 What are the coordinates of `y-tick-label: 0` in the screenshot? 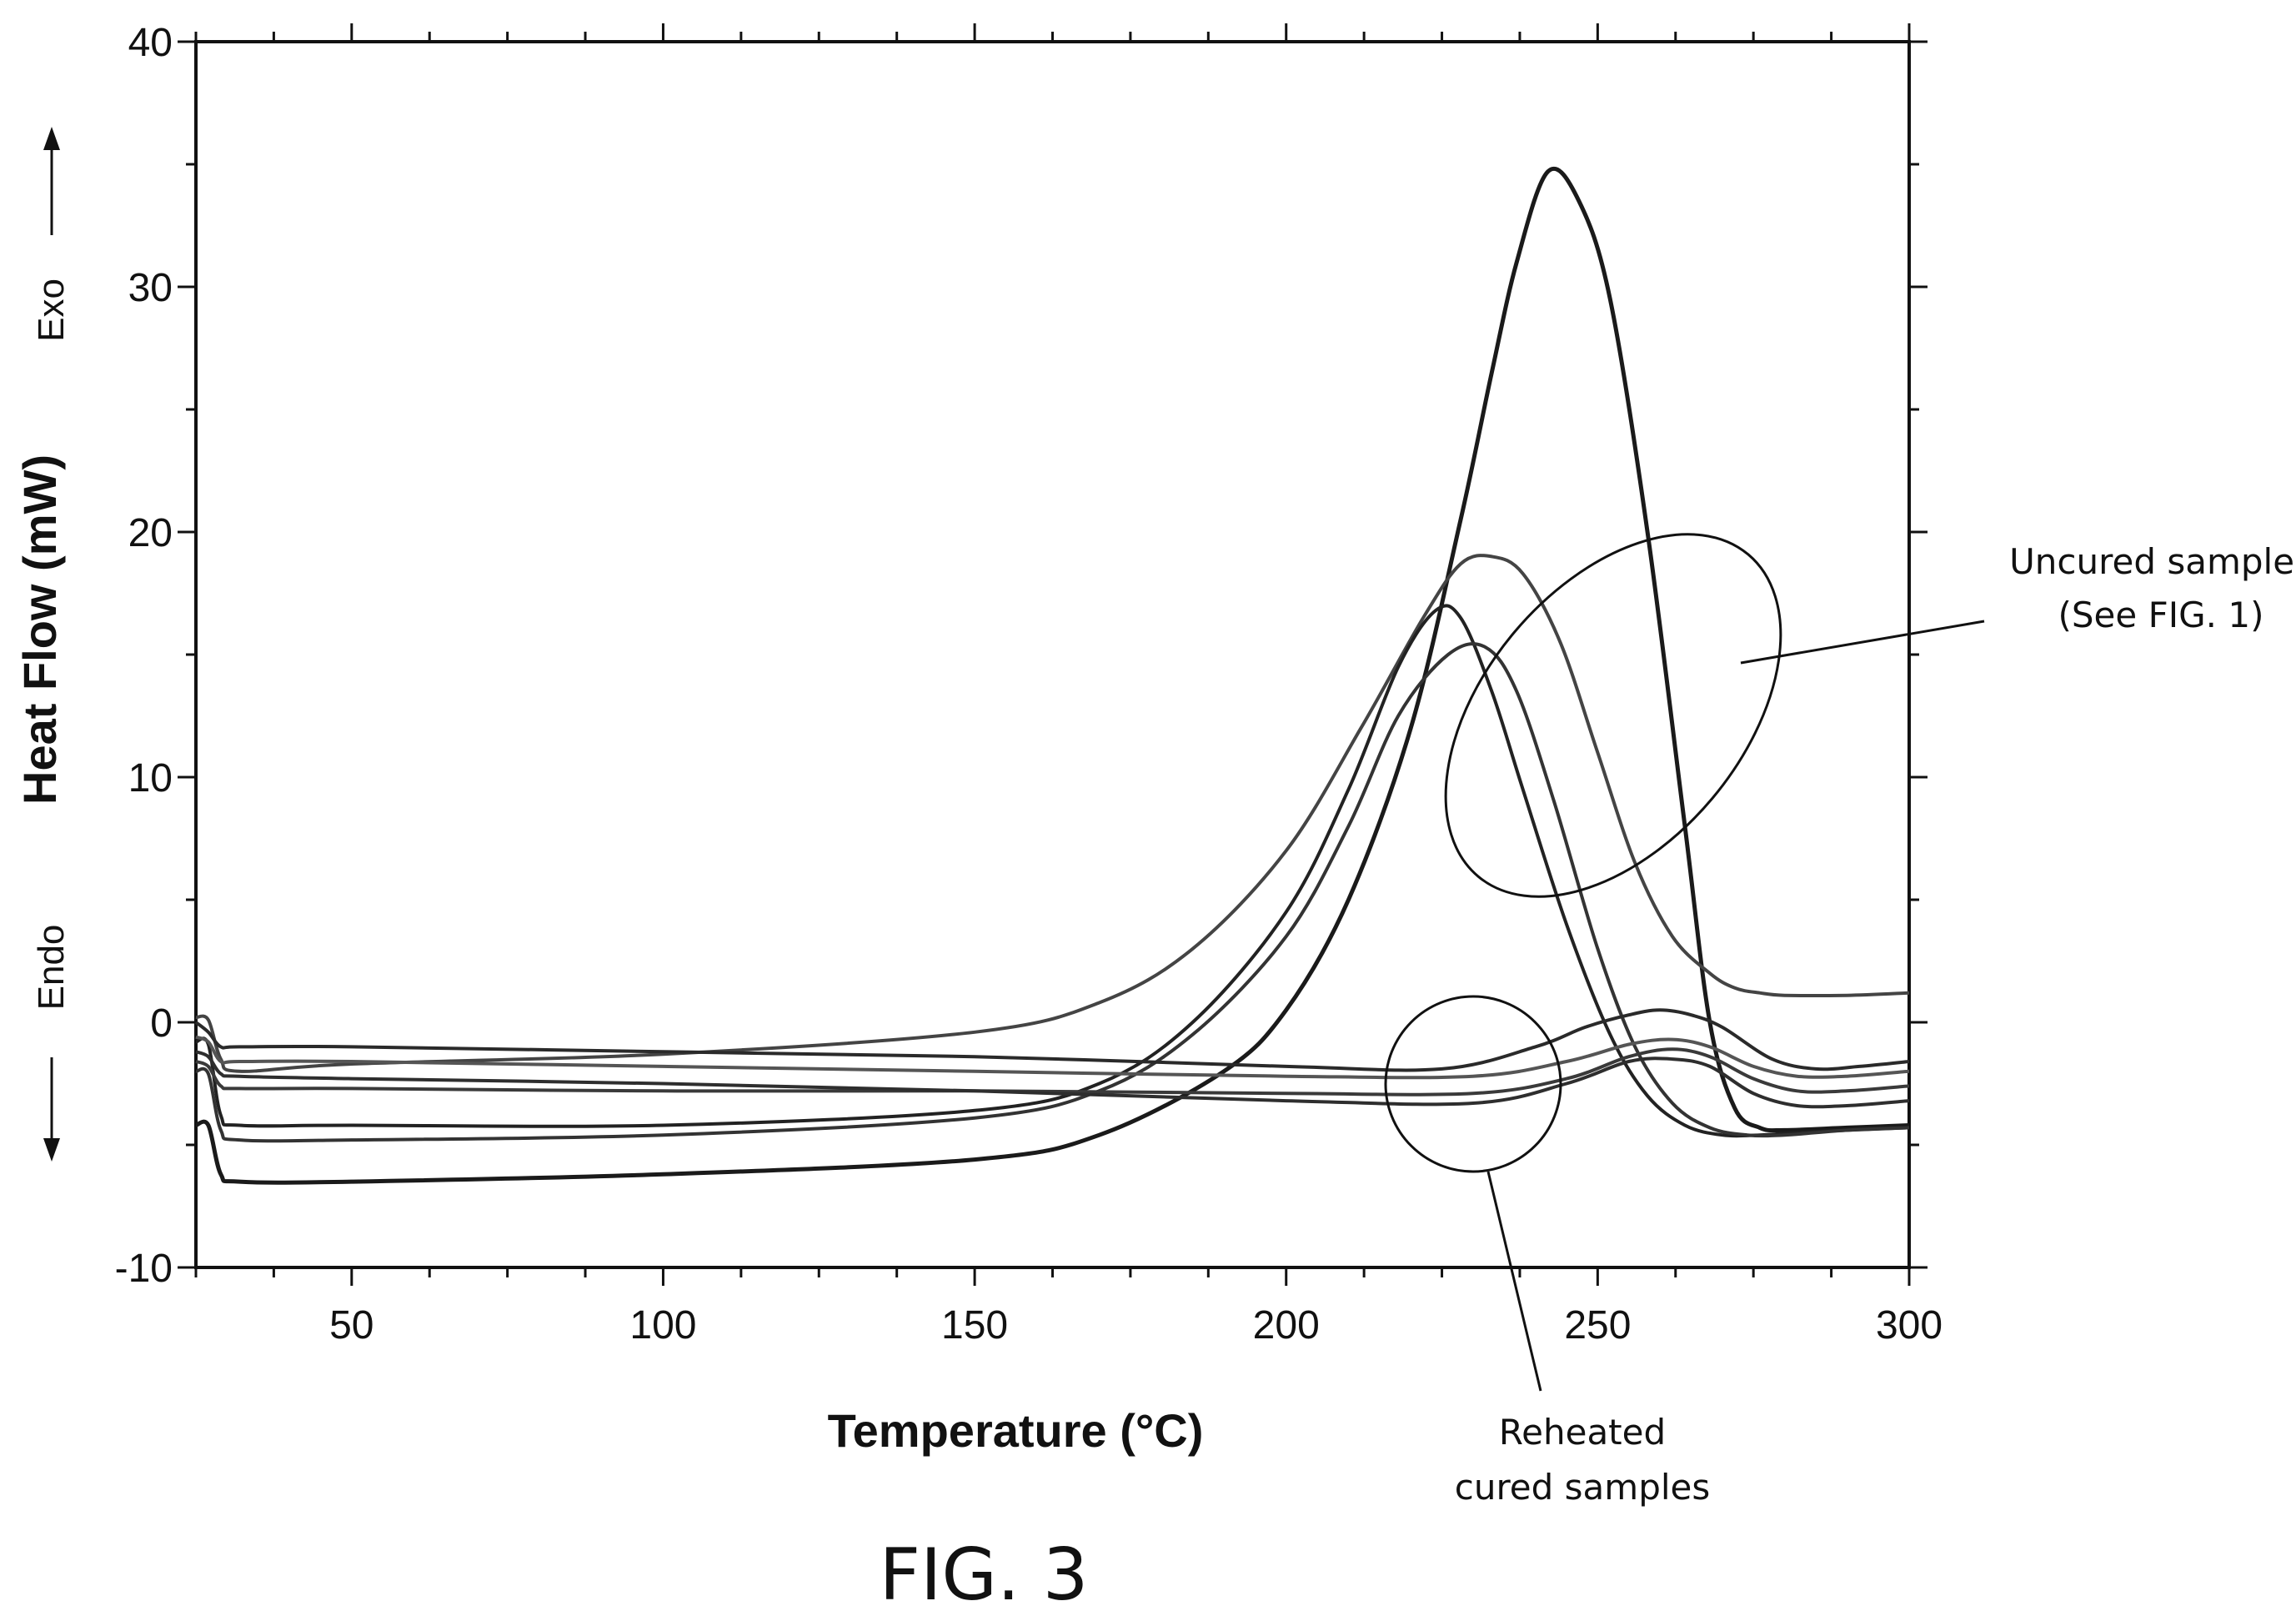 It's located at (162, 1024).